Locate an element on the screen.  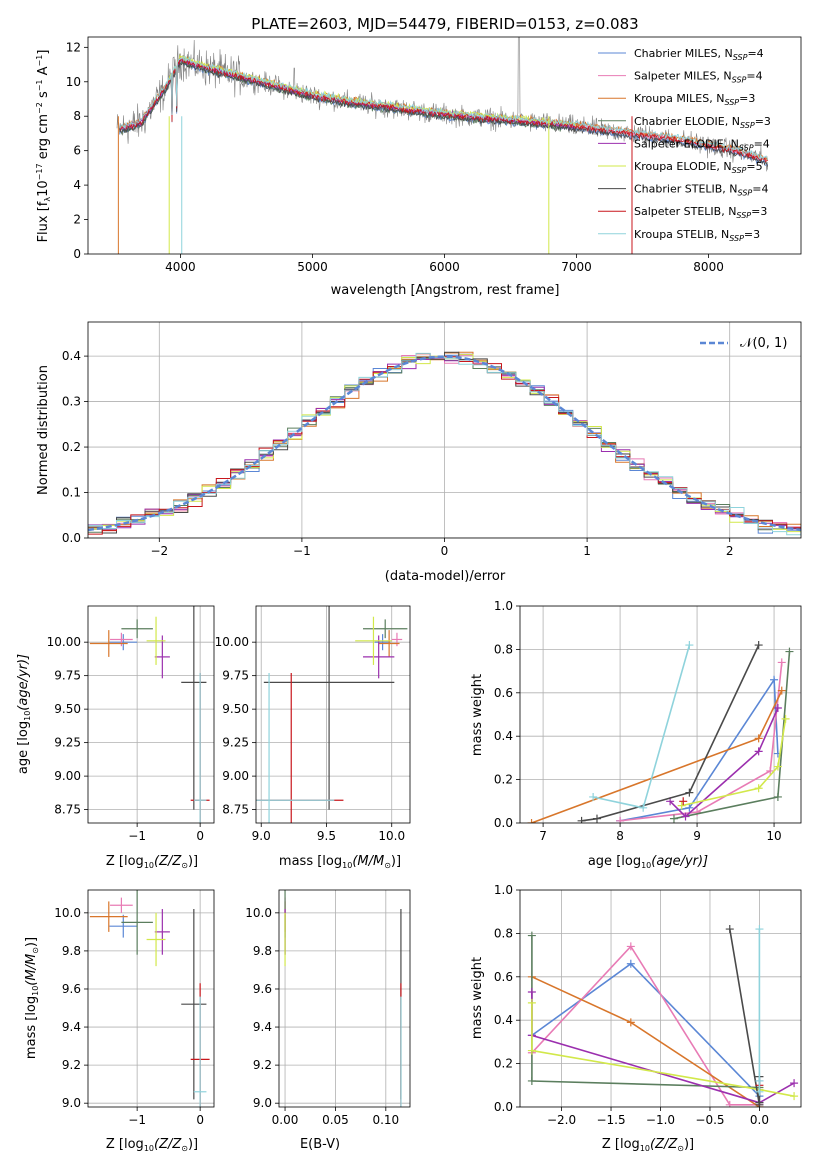
spectrum-x-label: wavelength [Angstrom, rest frame] is located at coordinates (445, 290).